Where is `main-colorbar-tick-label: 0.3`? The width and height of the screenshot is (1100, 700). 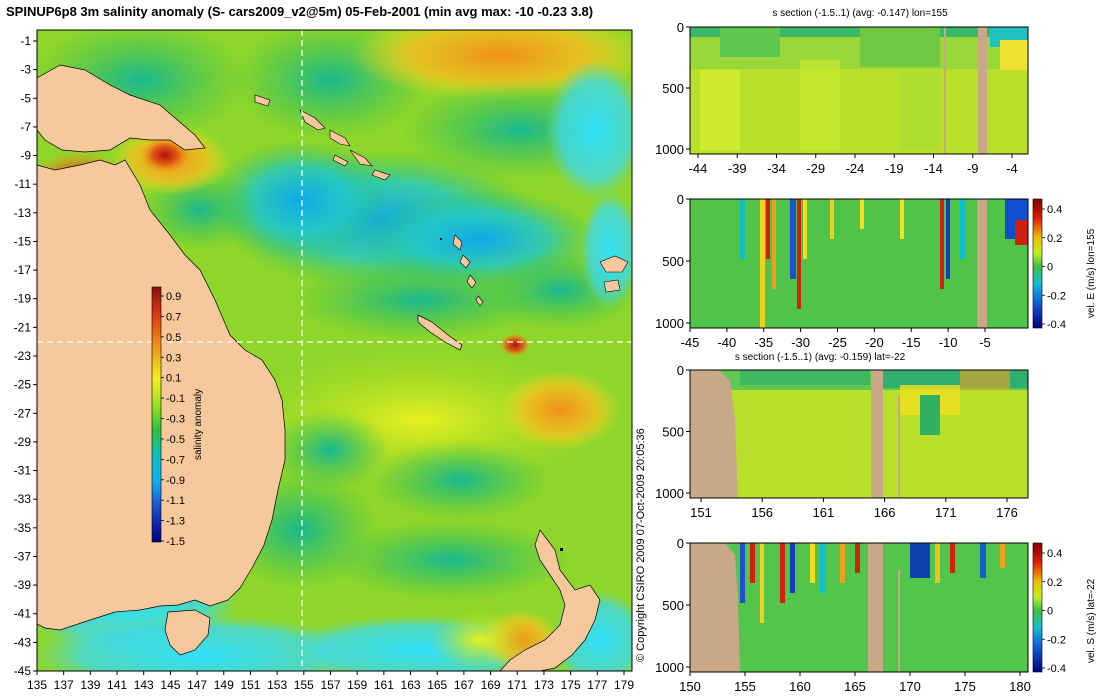
main-colorbar-tick-label: 0.3 is located at coordinates (173, 358).